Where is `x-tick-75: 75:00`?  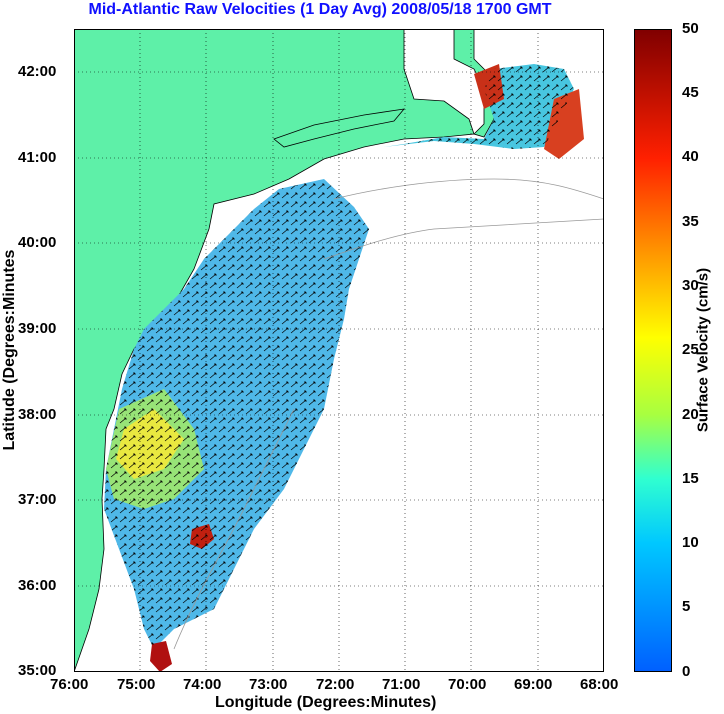 x-tick-75: 75:00 is located at coordinates (136, 684).